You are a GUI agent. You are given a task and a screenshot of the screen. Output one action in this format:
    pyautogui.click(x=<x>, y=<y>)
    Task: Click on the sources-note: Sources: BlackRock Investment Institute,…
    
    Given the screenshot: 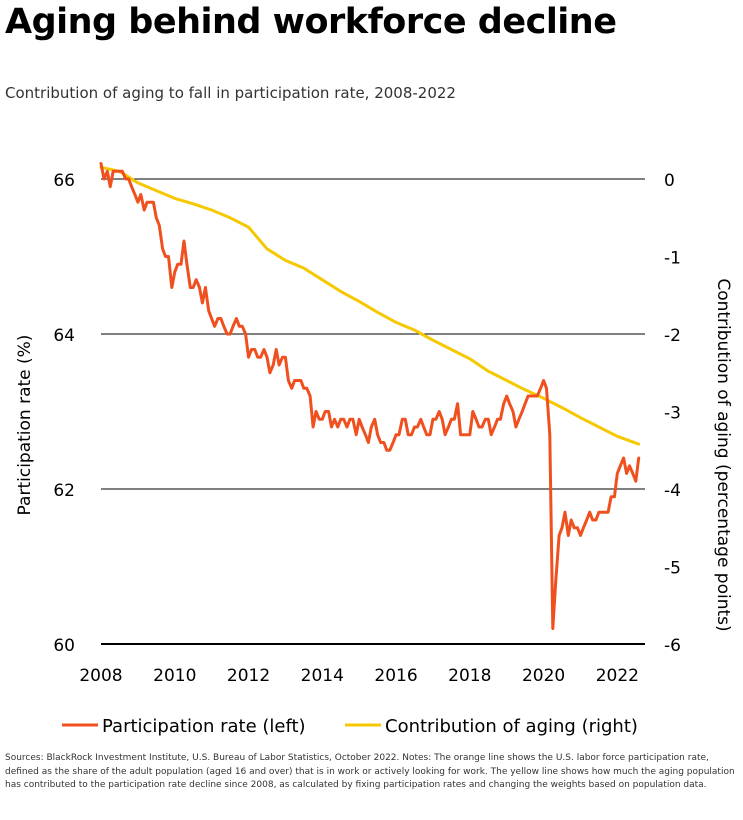 What is the action you would take?
    pyautogui.click(x=370, y=771)
    